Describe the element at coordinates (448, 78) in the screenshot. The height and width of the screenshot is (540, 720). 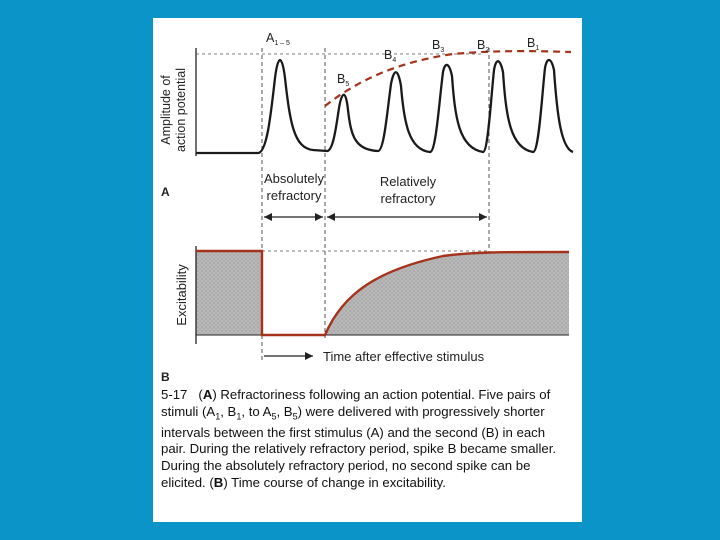
I see `relative-amplitude-curve` at that location.